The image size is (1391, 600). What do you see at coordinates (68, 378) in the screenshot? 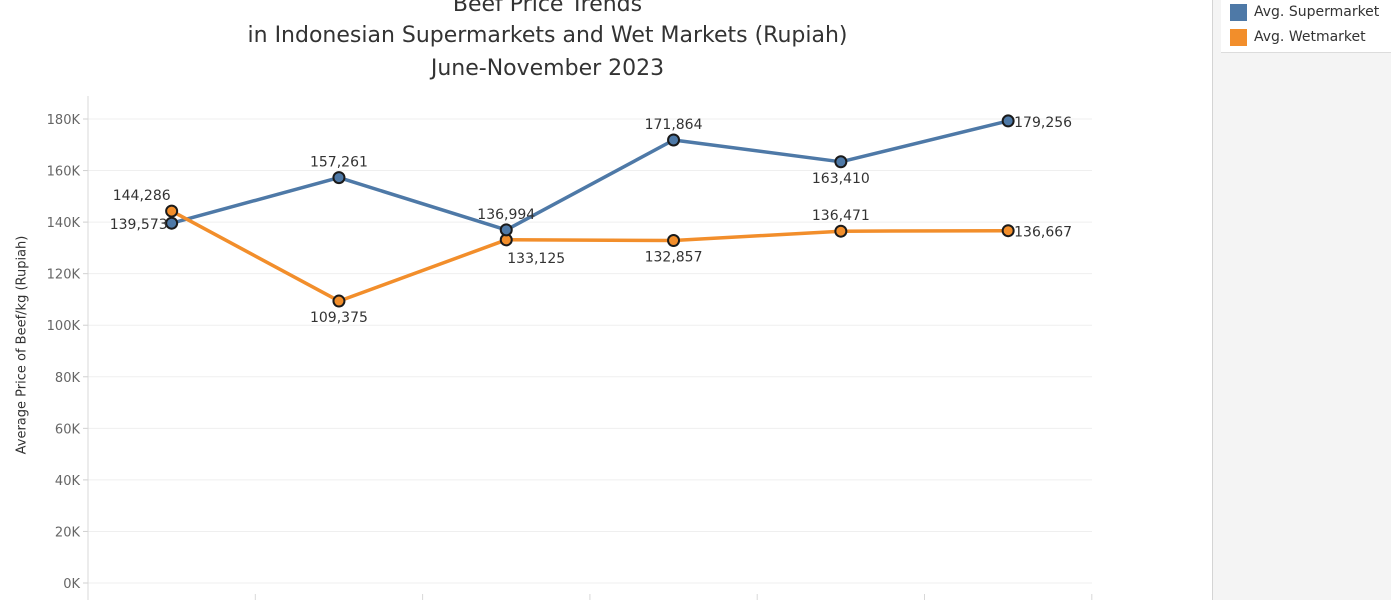
I see `y-tick-label: 80K` at bounding box center [68, 378].